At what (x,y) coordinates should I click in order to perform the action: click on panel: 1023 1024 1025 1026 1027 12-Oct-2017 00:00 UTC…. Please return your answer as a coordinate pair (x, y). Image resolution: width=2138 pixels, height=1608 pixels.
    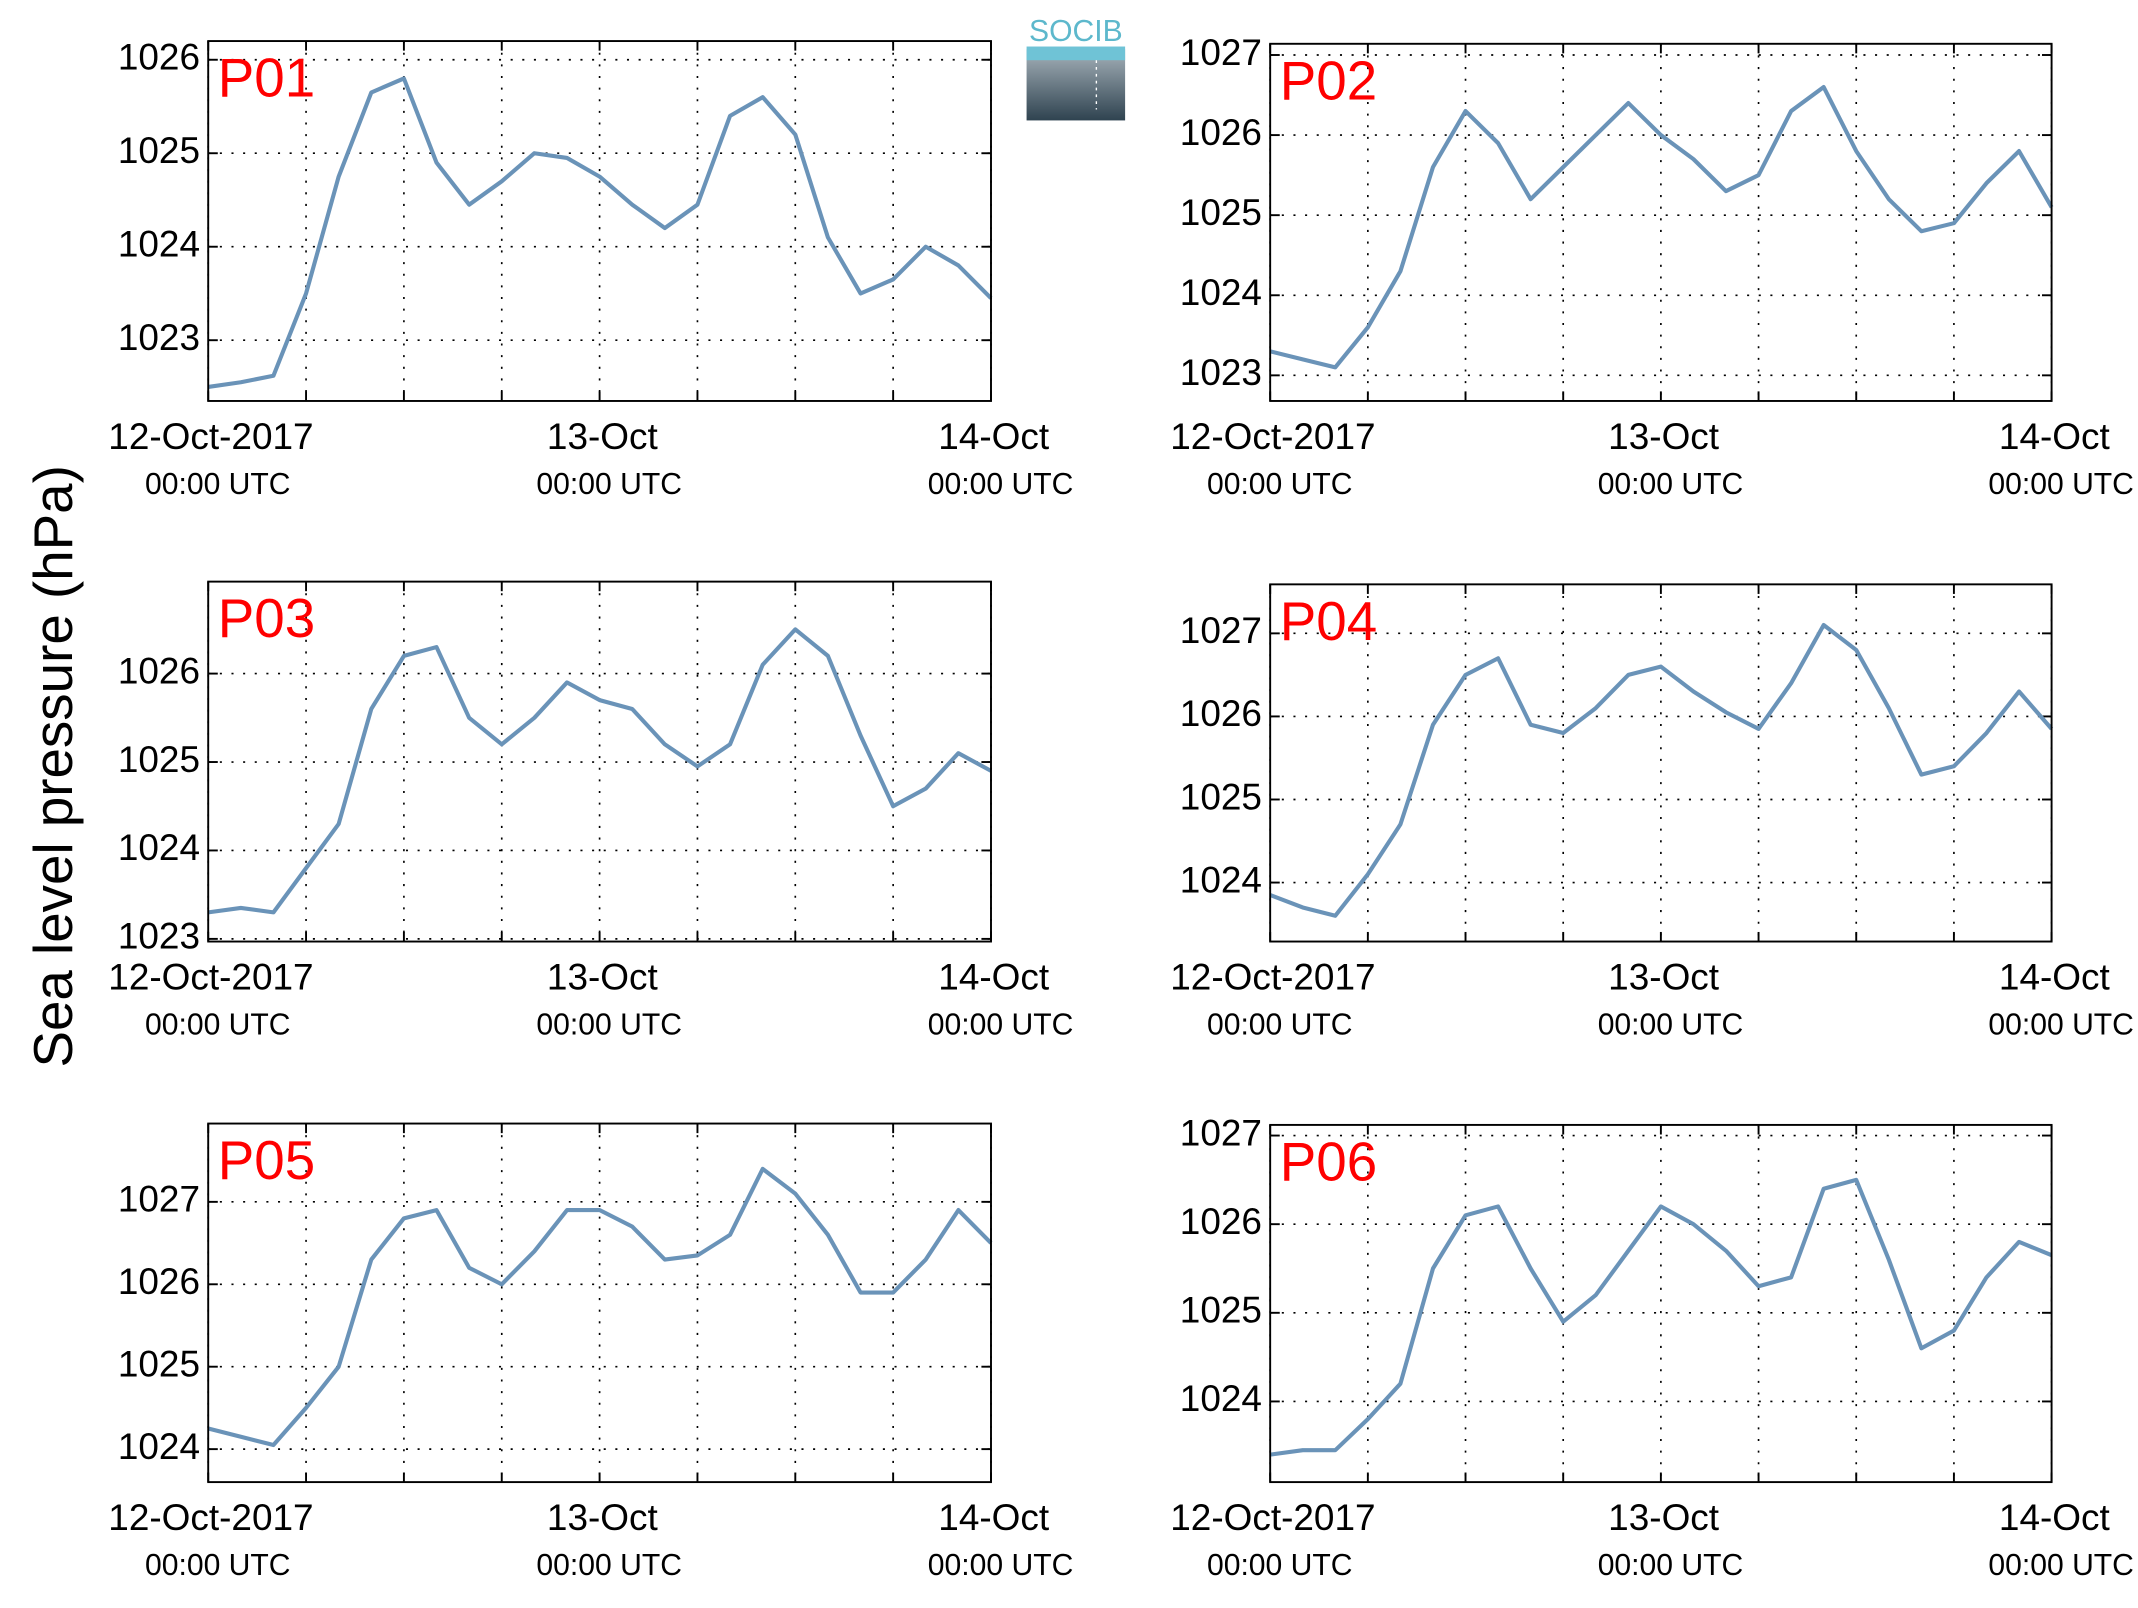
    Looking at the image, I should click on (1652, 266).